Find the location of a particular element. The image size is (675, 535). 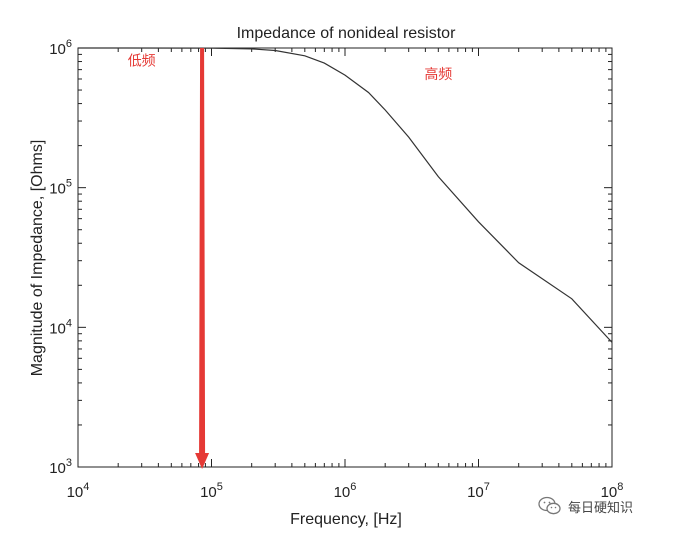

y-tick-exponent: 5 is located at coordinates (69, 184).